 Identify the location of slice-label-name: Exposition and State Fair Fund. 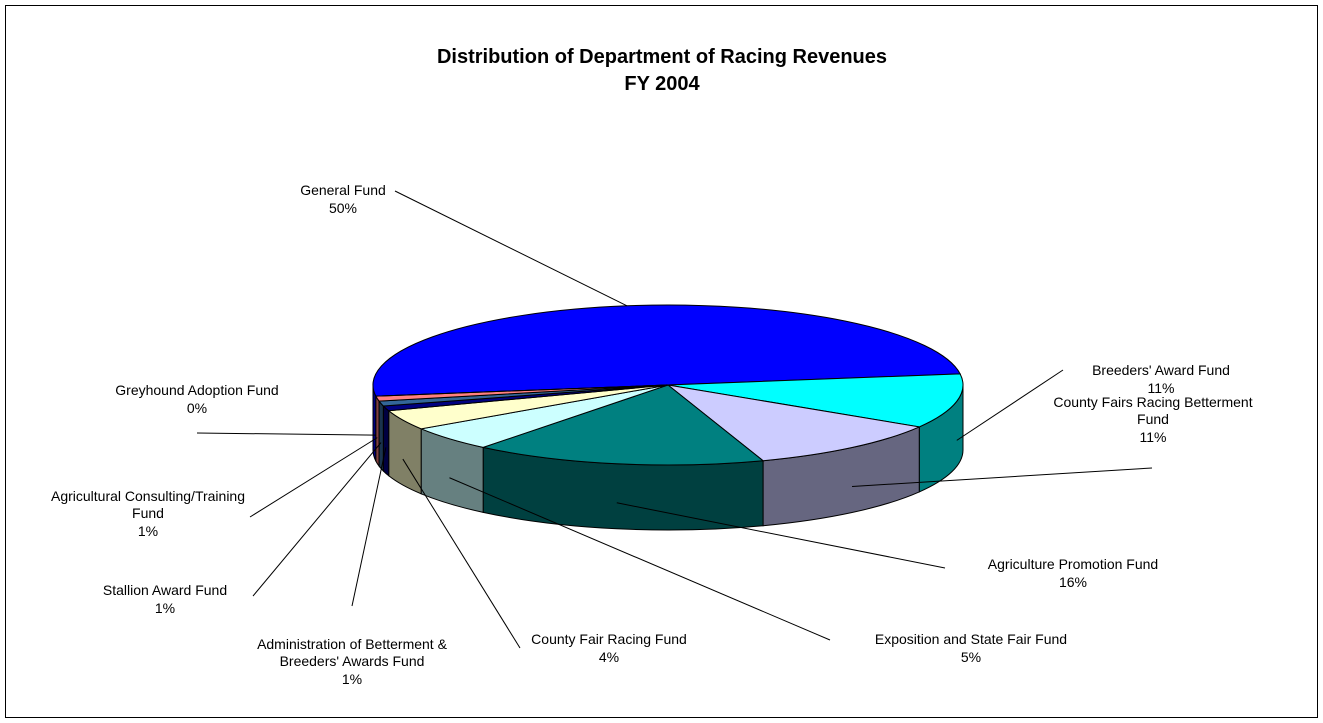
(971, 639).